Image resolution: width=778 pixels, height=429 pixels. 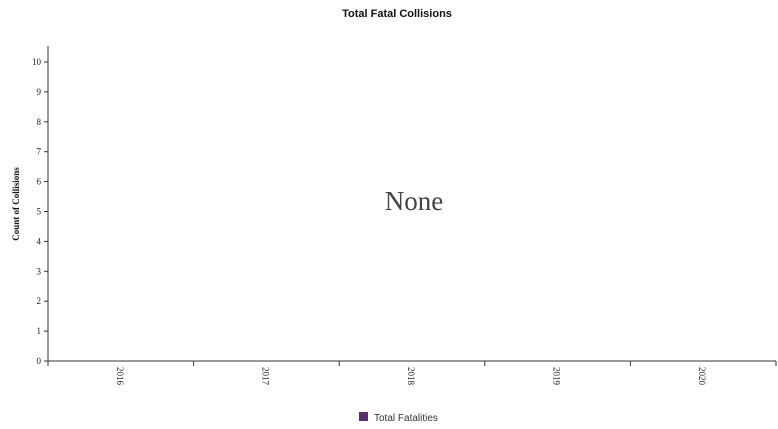 What do you see at coordinates (39, 241) in the screenshot?
I see `y-tick-label: 4` at bounding box center [39, 241].